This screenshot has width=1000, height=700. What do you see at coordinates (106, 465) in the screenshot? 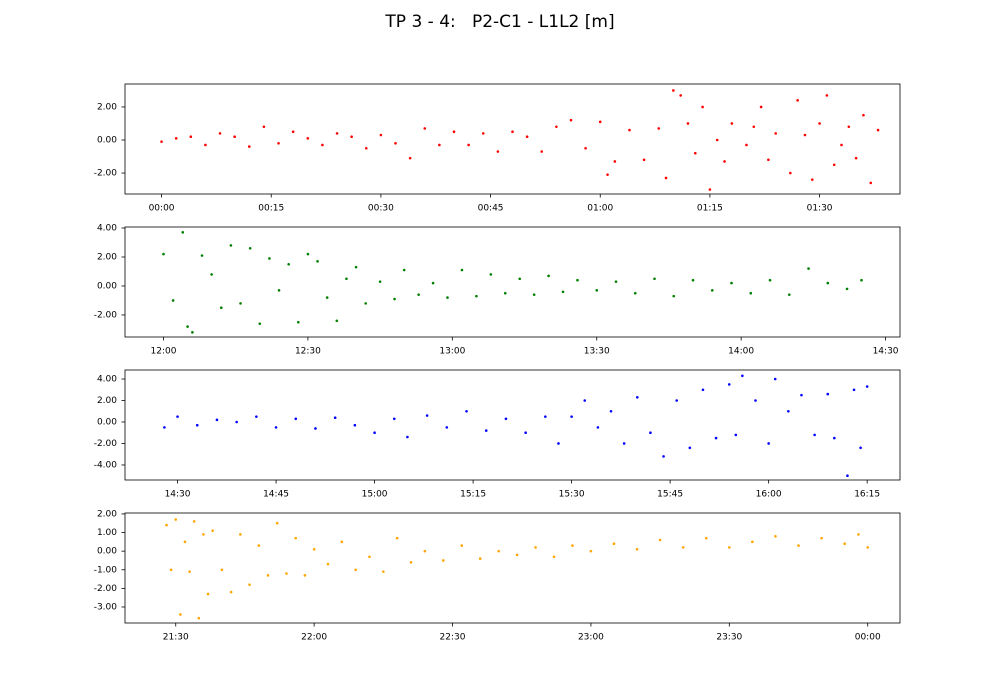
I see `y-tick-label: -4.00` at bounding box center [106, 465].